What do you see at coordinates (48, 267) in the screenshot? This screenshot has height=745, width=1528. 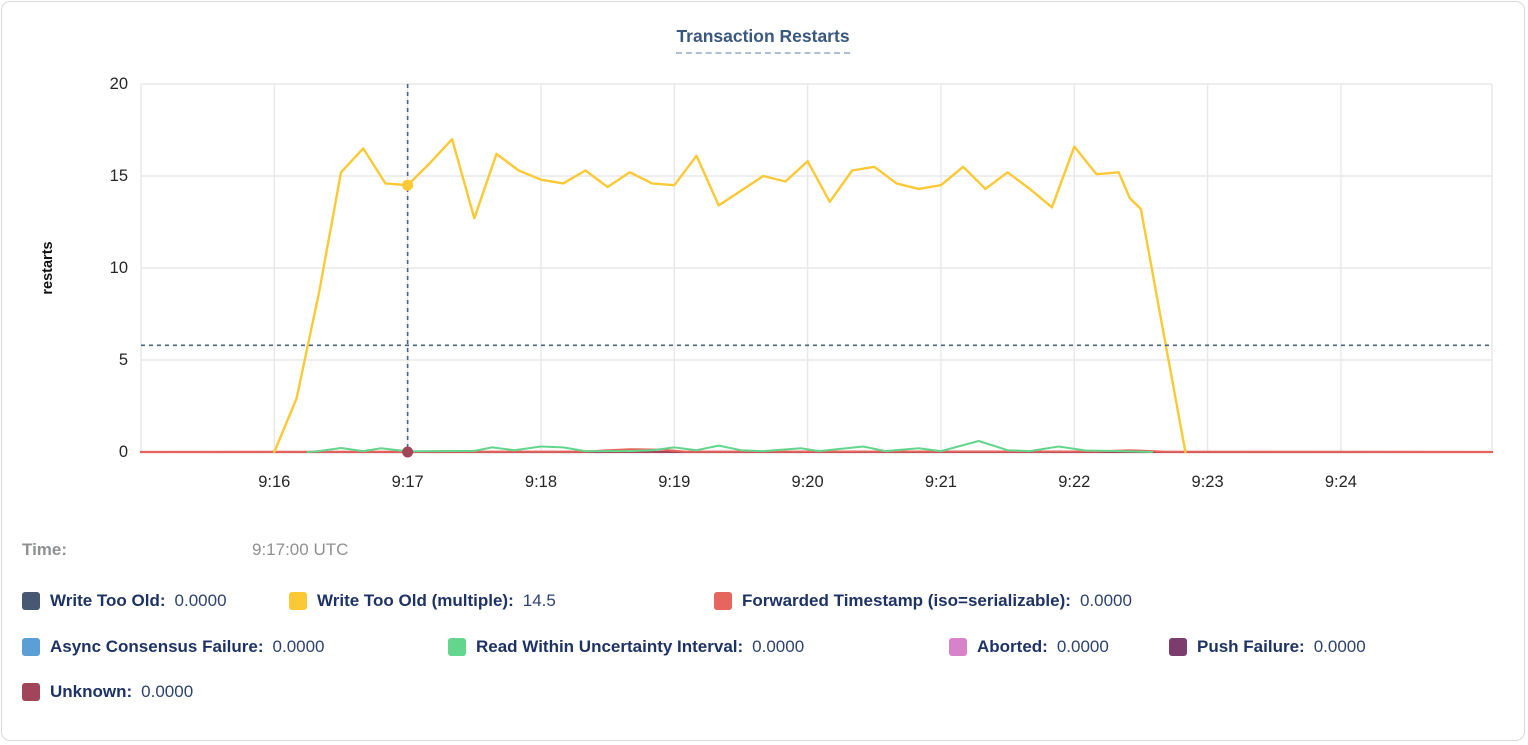 I see `y-axis-label: restarts` at bounding box center [48, 267].